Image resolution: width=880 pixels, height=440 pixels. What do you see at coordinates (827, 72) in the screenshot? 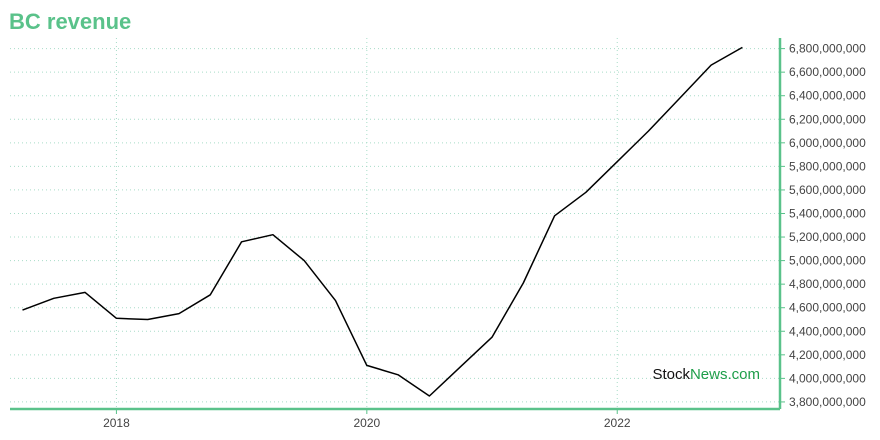
I see `y-tick-label: 6,600,000,000` at bounding box center [827, 72].